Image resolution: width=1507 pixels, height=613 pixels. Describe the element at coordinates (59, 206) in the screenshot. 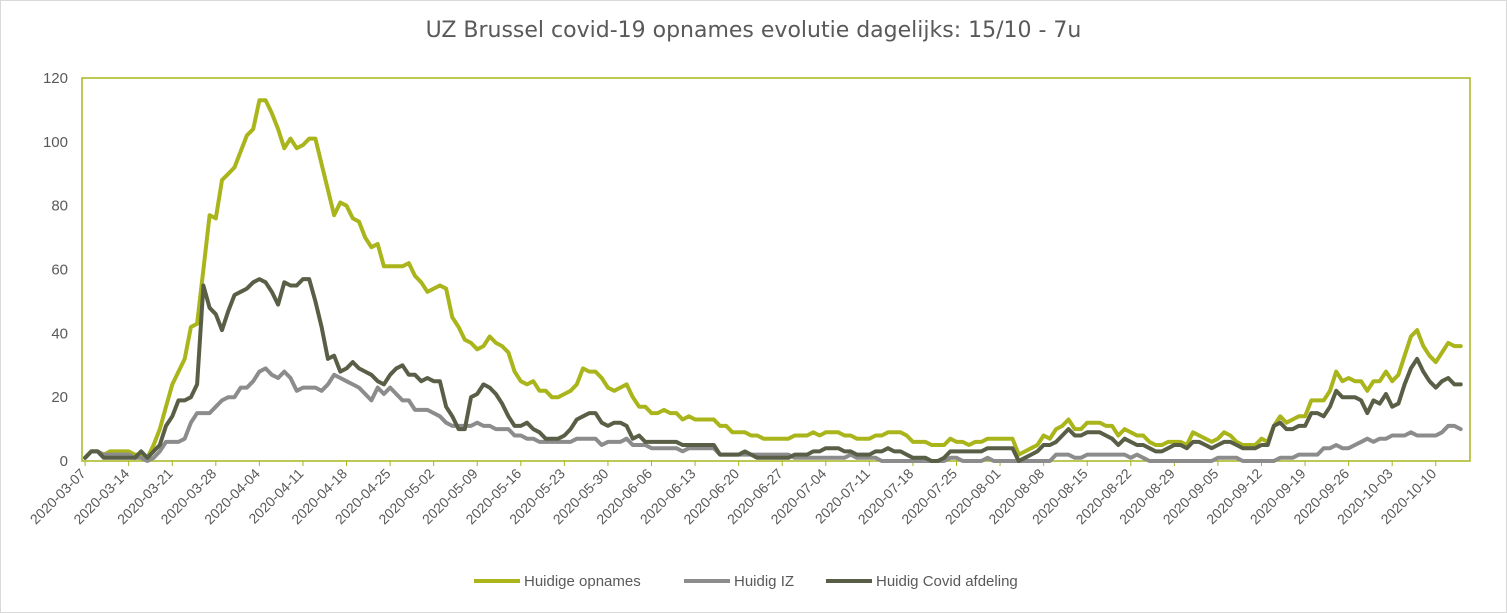

I see `y-tick-label: 80` at that location.